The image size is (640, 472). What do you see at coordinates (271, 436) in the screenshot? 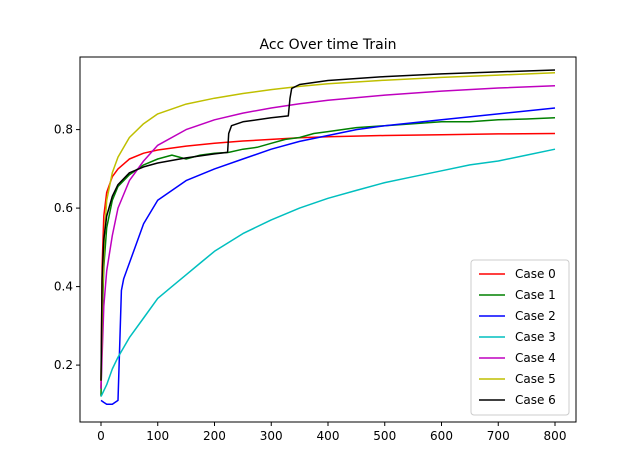
I see `x-tick-label: 300` at bounding box center [271, 436].